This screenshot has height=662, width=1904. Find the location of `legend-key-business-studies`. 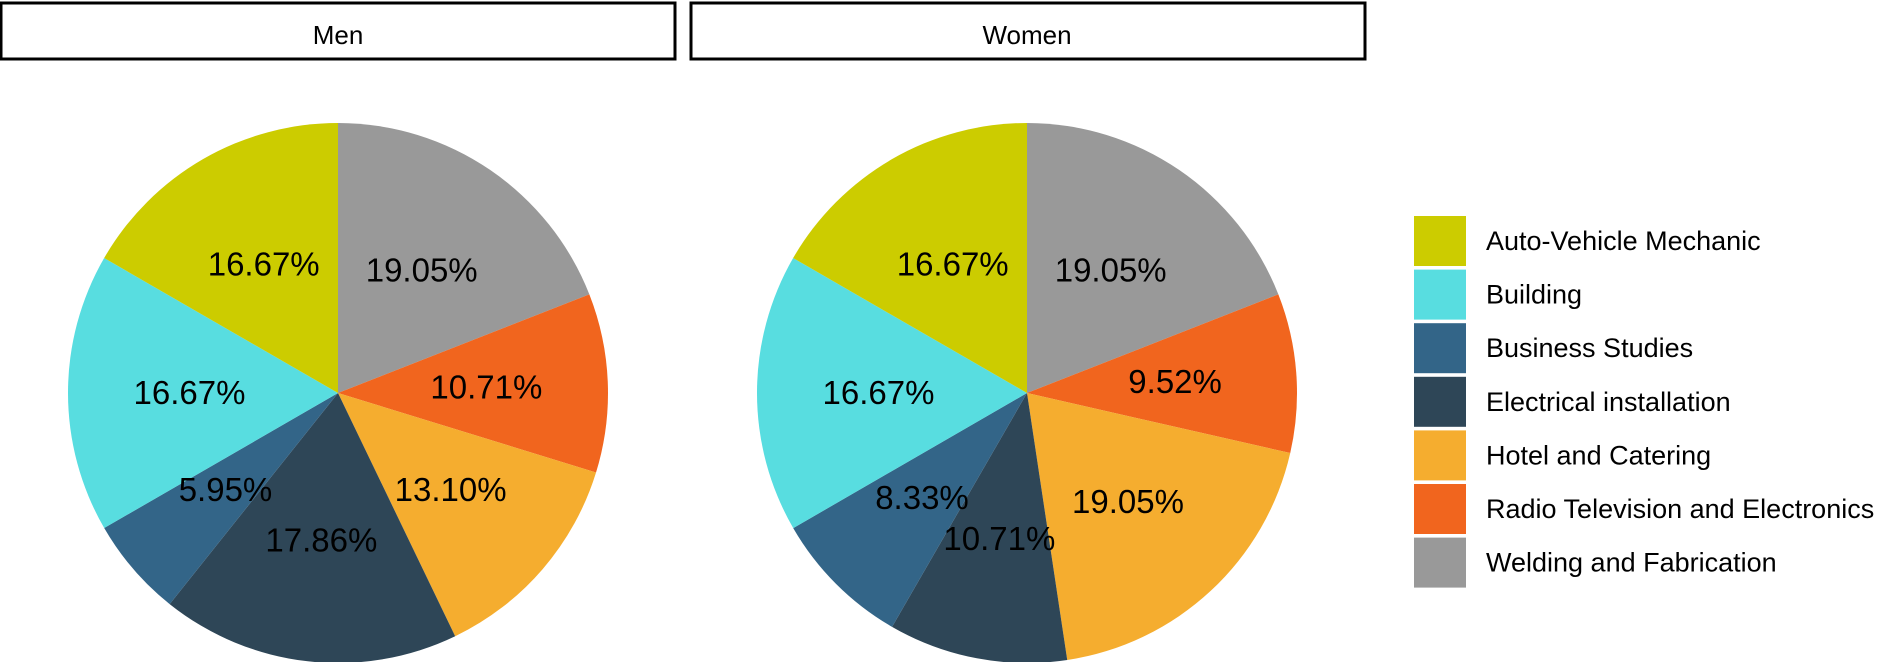

legend-key-business-studies is located at coordinates (1440, 348).